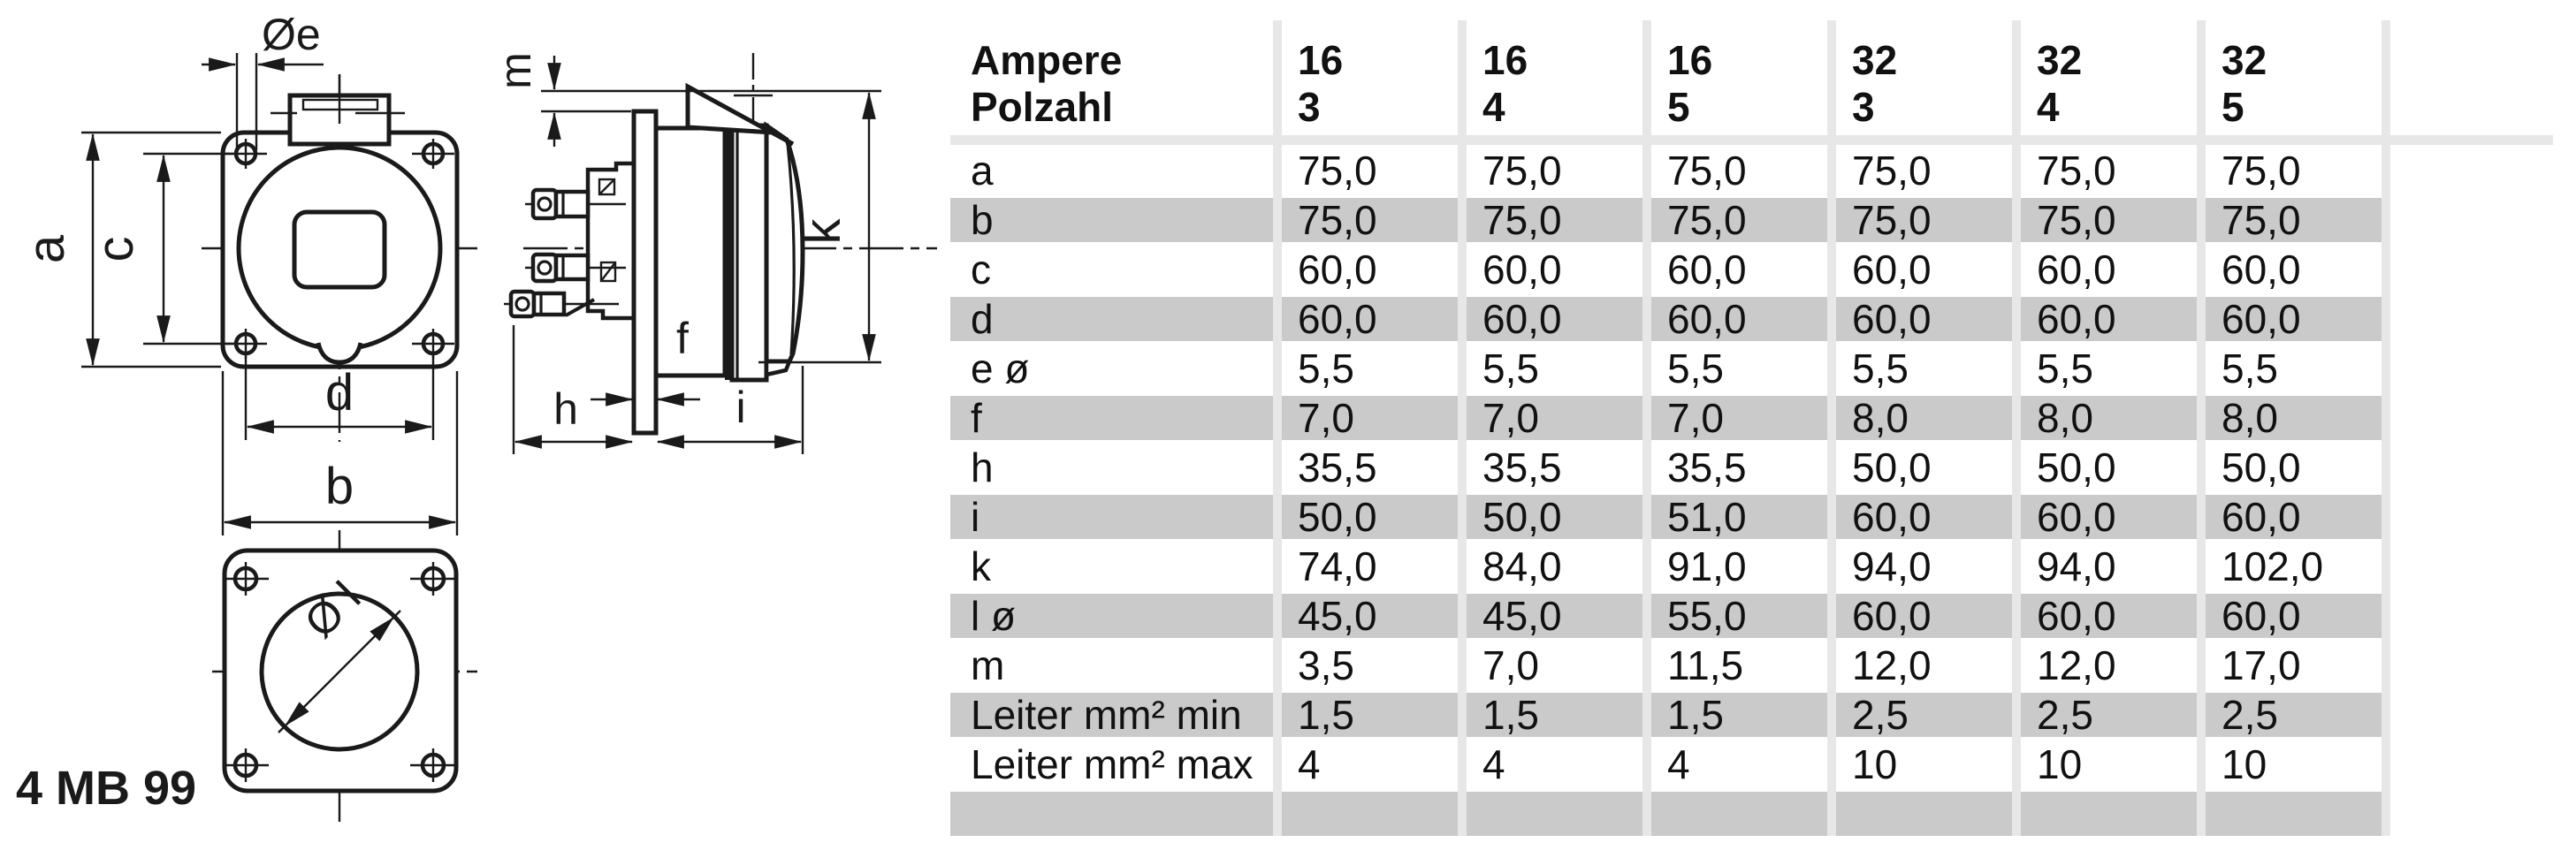 Image resolution: width=2576 pixels, height=858 pixels. What do you see at coordinates (1892, 467) in the screenshot?
I see `table-cell: 50,0` at bounding box center [1892, 467].